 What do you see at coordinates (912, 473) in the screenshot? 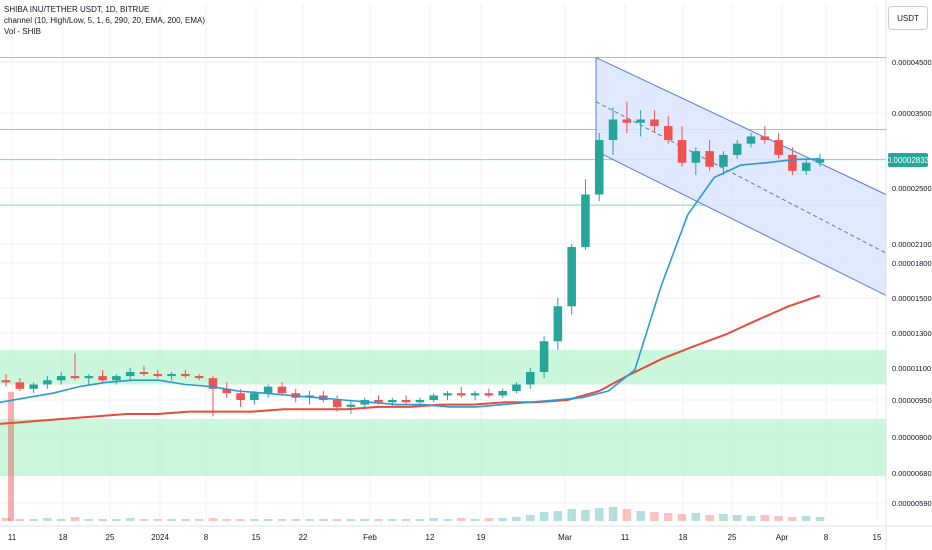
I see `price-tick-label: 0.00000680` at bounding box center [912, 473].